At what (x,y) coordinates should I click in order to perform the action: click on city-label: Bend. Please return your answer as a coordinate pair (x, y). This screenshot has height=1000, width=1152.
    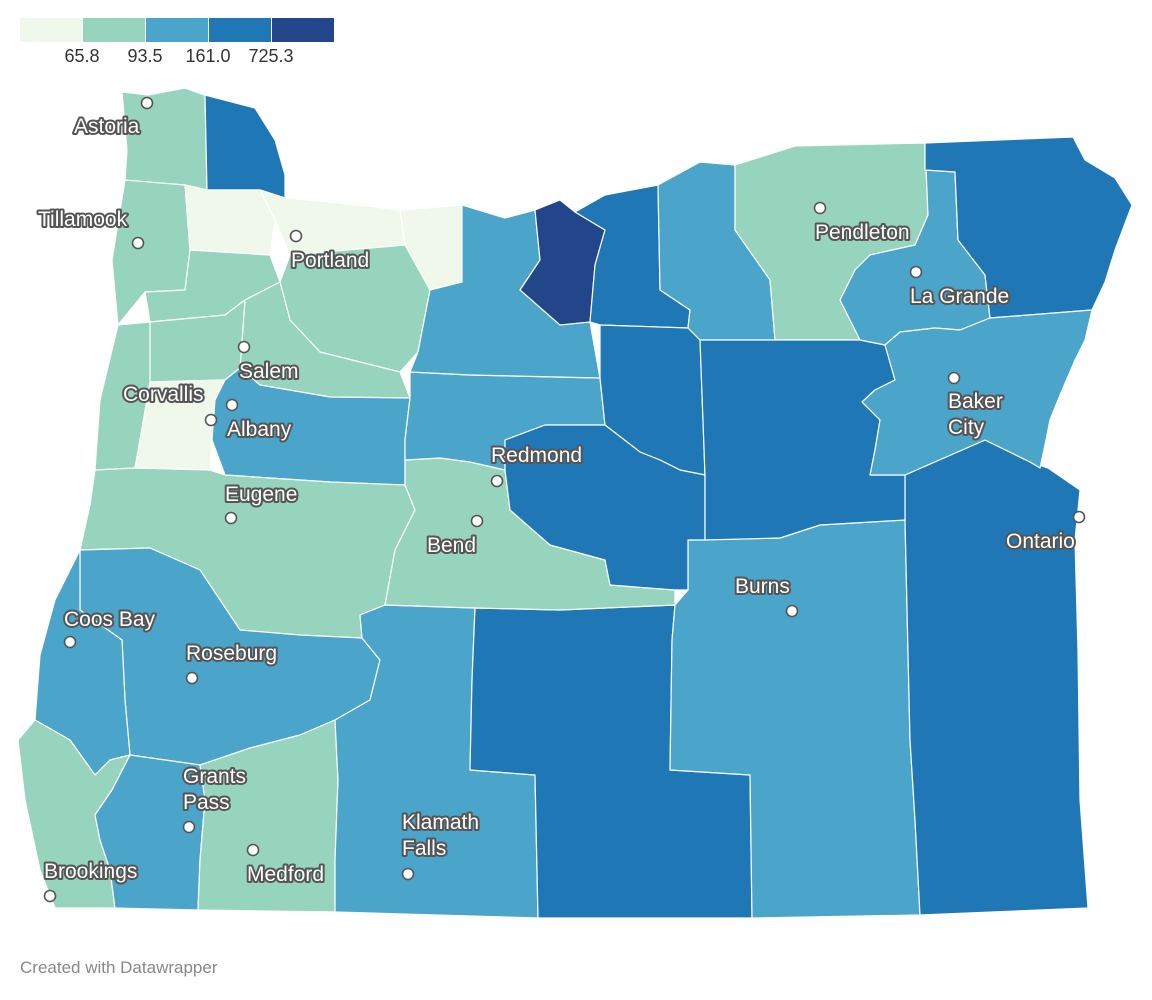
    Looking at the image, I should click on (451, 545).